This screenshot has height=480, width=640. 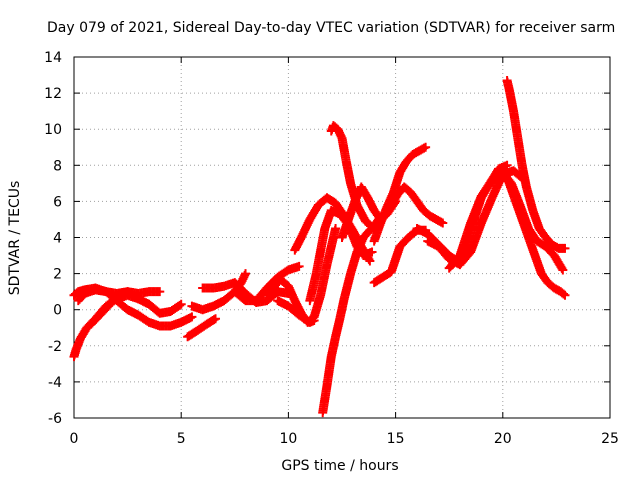 I want to click on series-sat-v, so click(x=536, y=164).